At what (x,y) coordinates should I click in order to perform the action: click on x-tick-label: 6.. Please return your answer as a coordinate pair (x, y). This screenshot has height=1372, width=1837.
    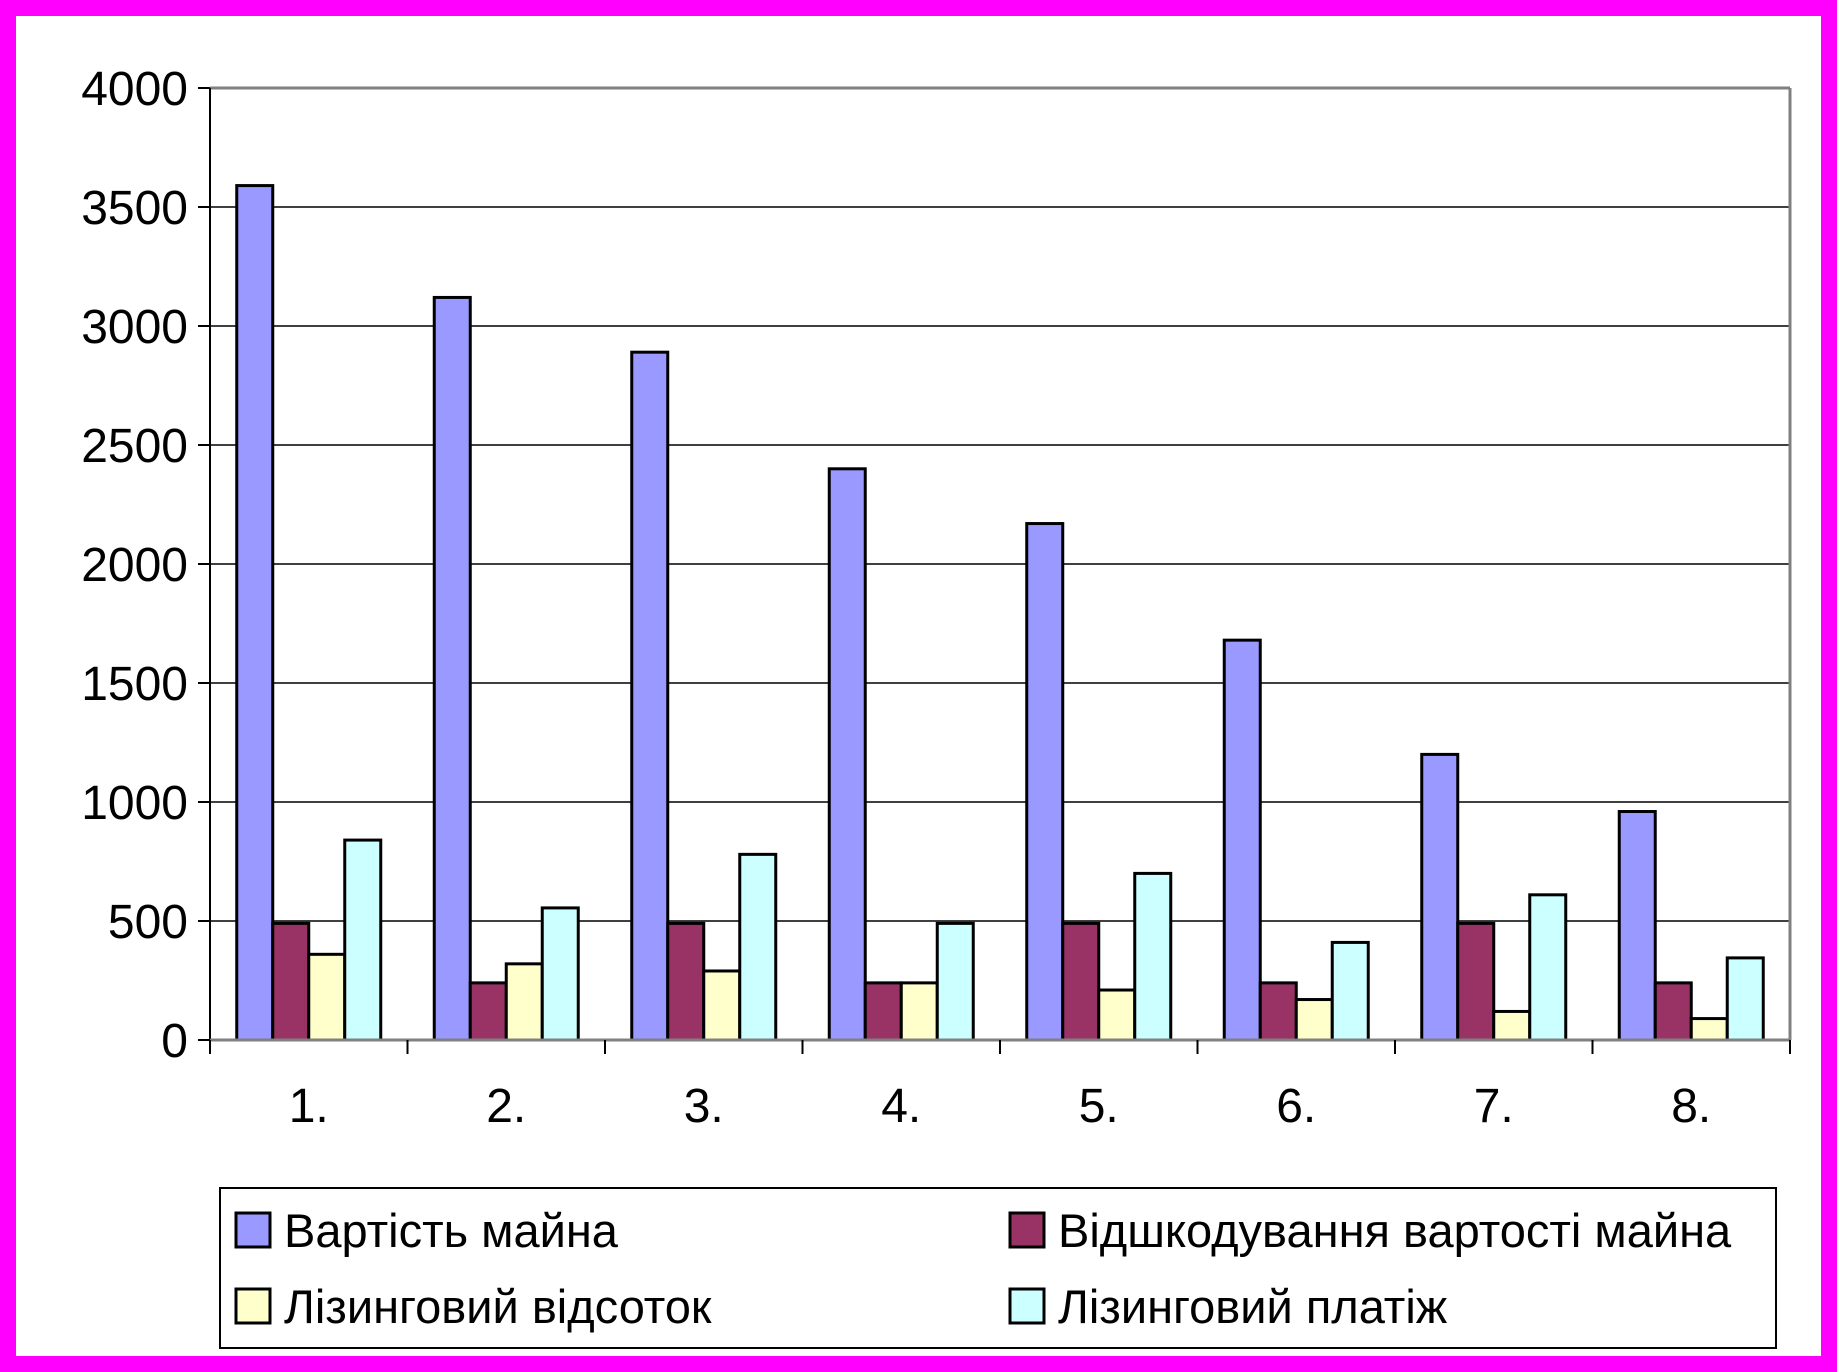
    Looking at the image, I should click on (1296, 1106).